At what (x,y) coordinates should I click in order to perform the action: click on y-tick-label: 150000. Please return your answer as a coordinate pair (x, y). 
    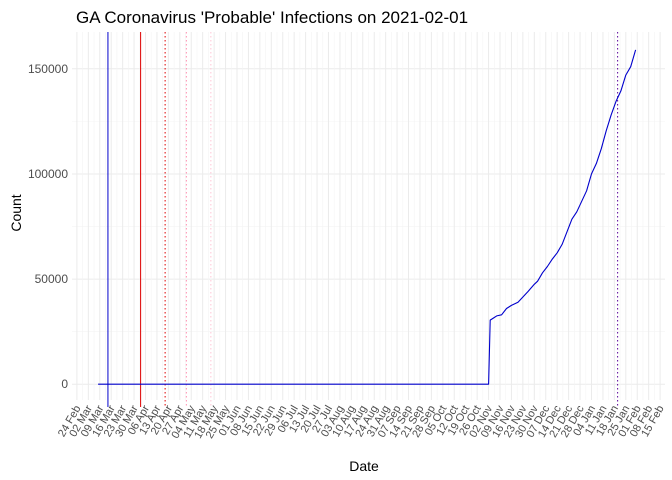
    Looking at the image, I should click on (48, 69).